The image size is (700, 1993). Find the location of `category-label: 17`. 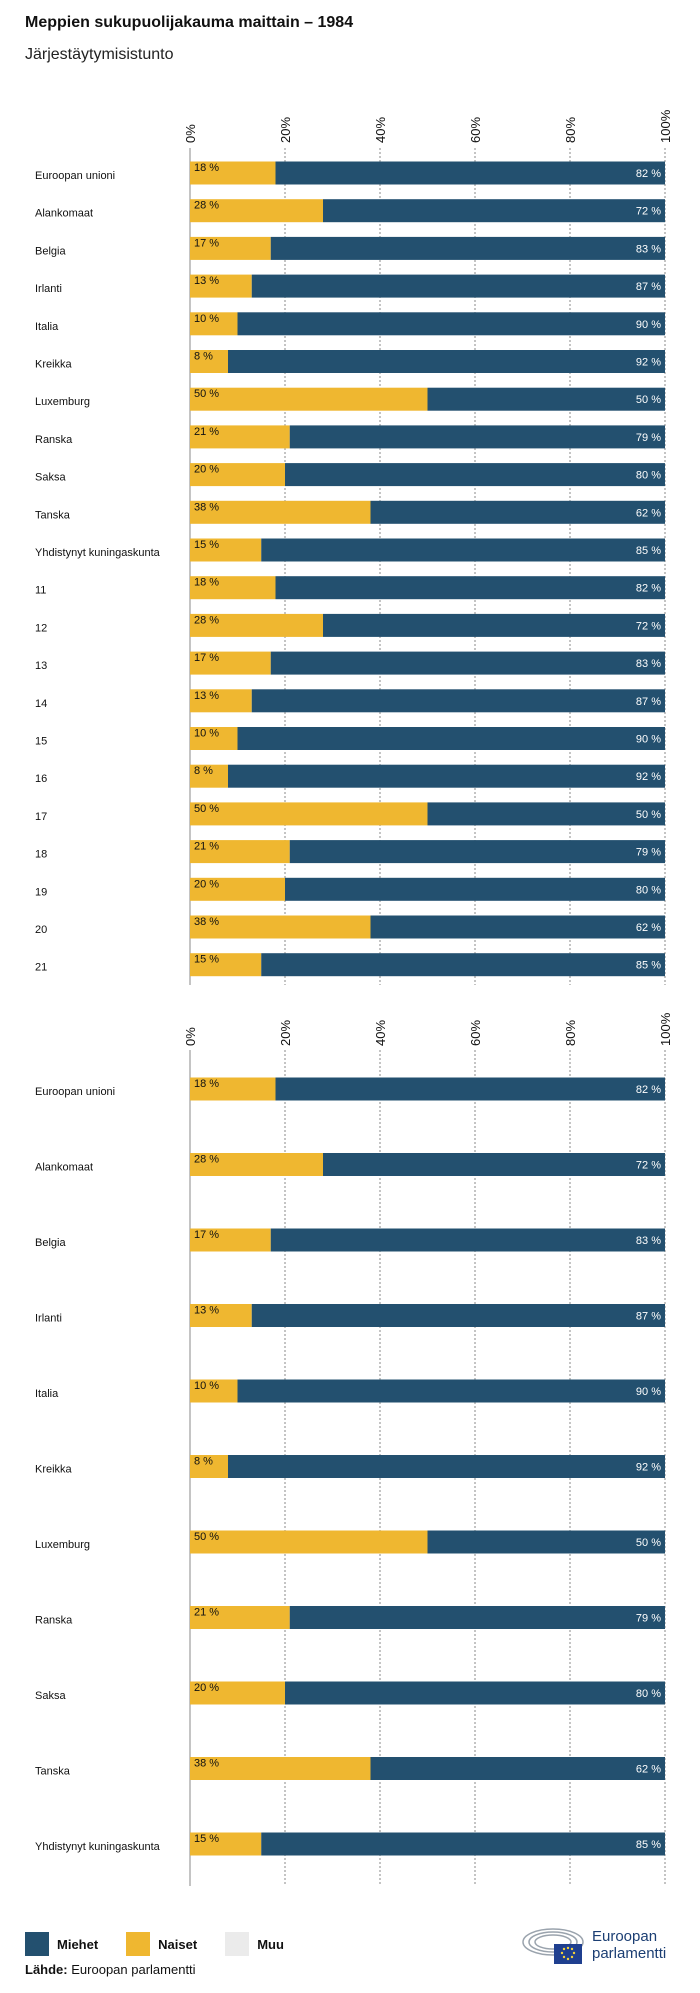

category-label: 17 is located at coordinates (41, 817).